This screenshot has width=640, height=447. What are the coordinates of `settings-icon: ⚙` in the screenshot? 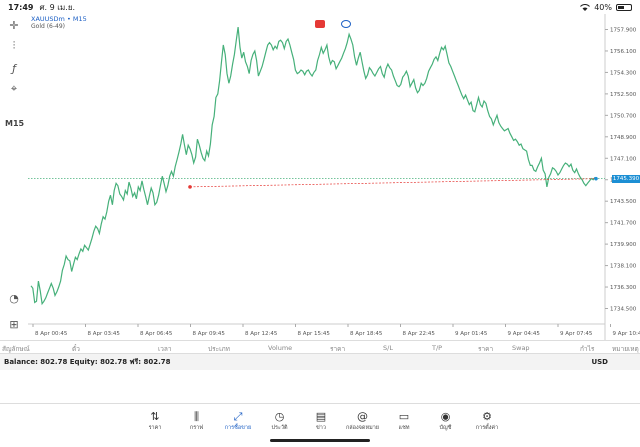 It's located at (487, 416).